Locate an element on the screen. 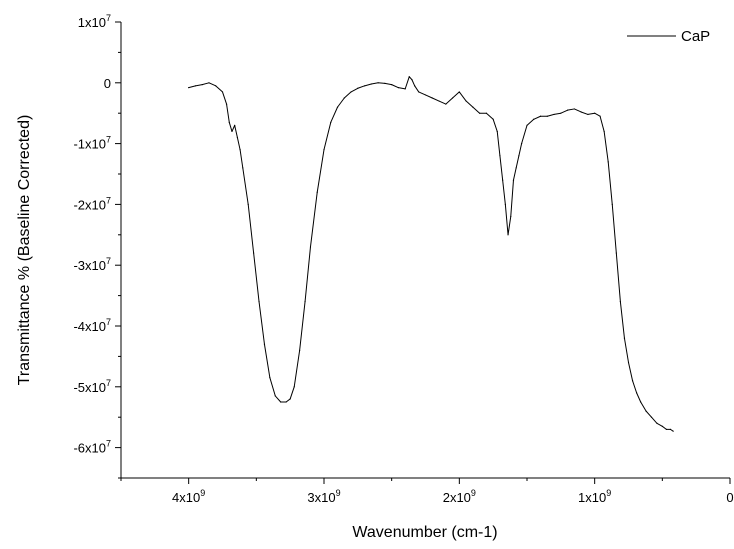 The image size is (734, 549). legend: CaP is located at coordinates (668, 36).